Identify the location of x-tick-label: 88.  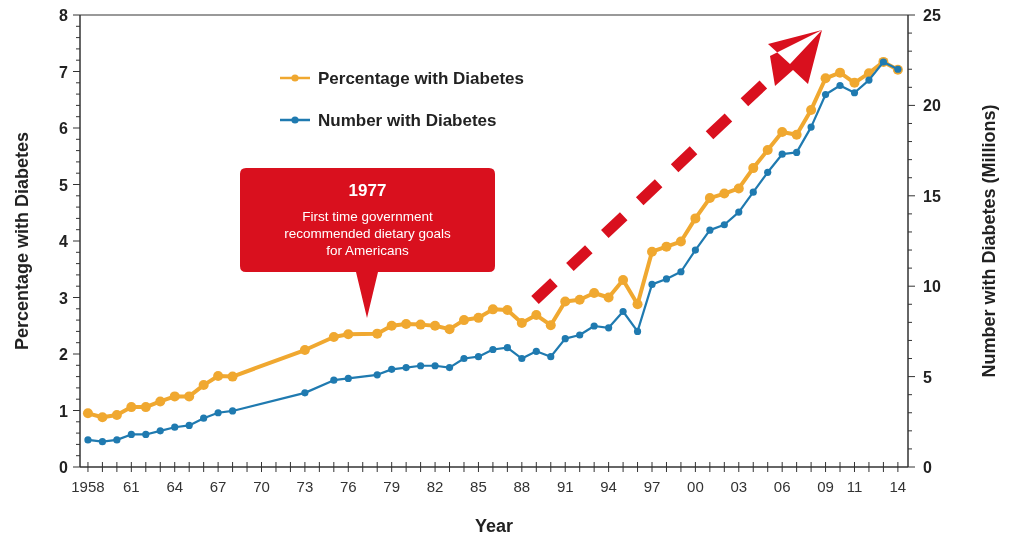
(522, 486).